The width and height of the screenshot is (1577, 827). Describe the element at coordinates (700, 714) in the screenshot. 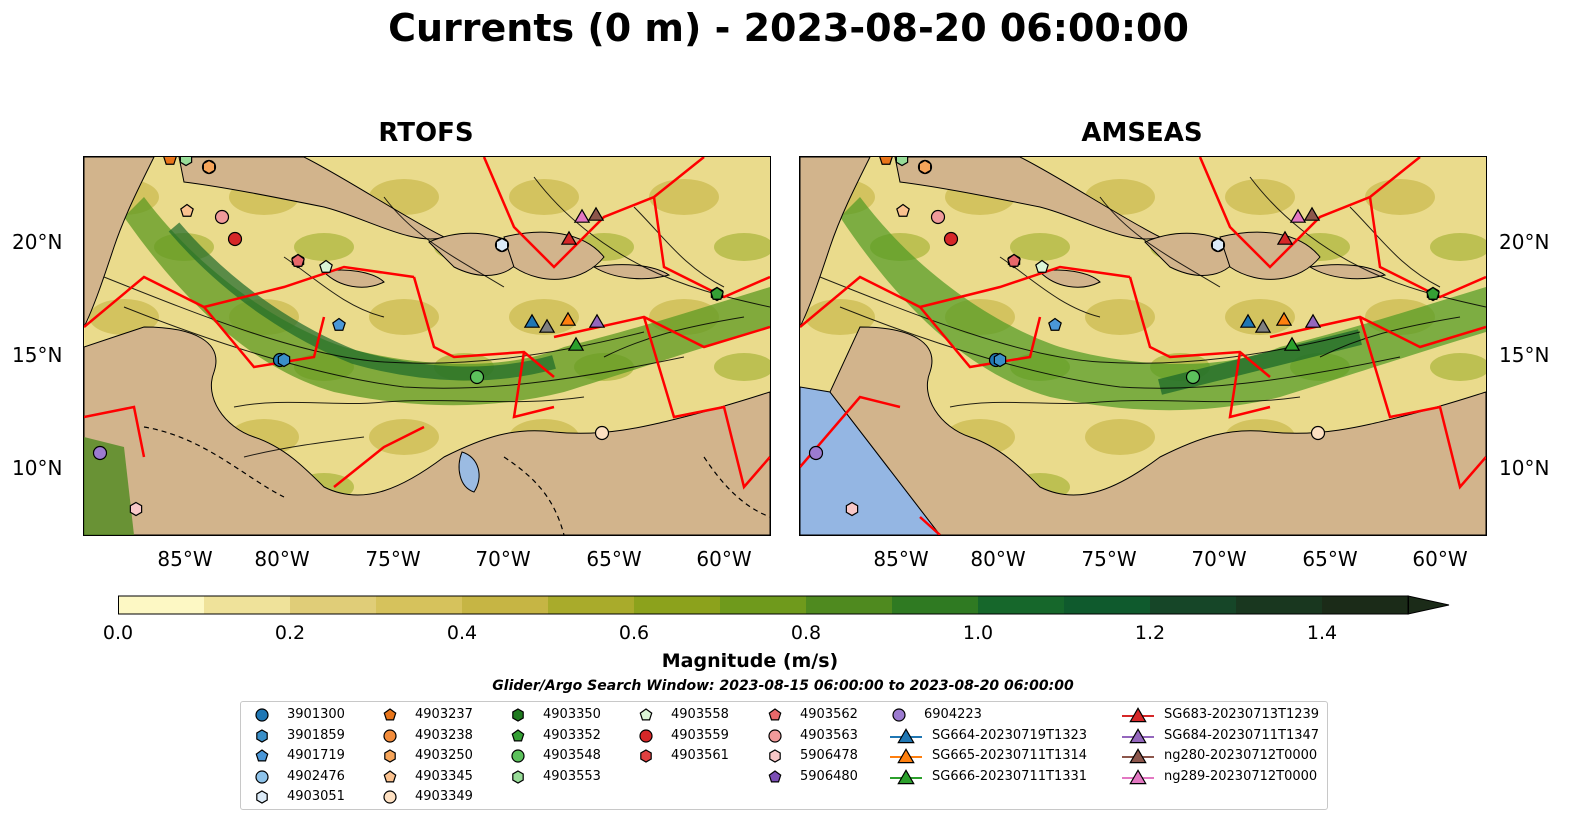

I see `legend-label: 4903558` at that location.